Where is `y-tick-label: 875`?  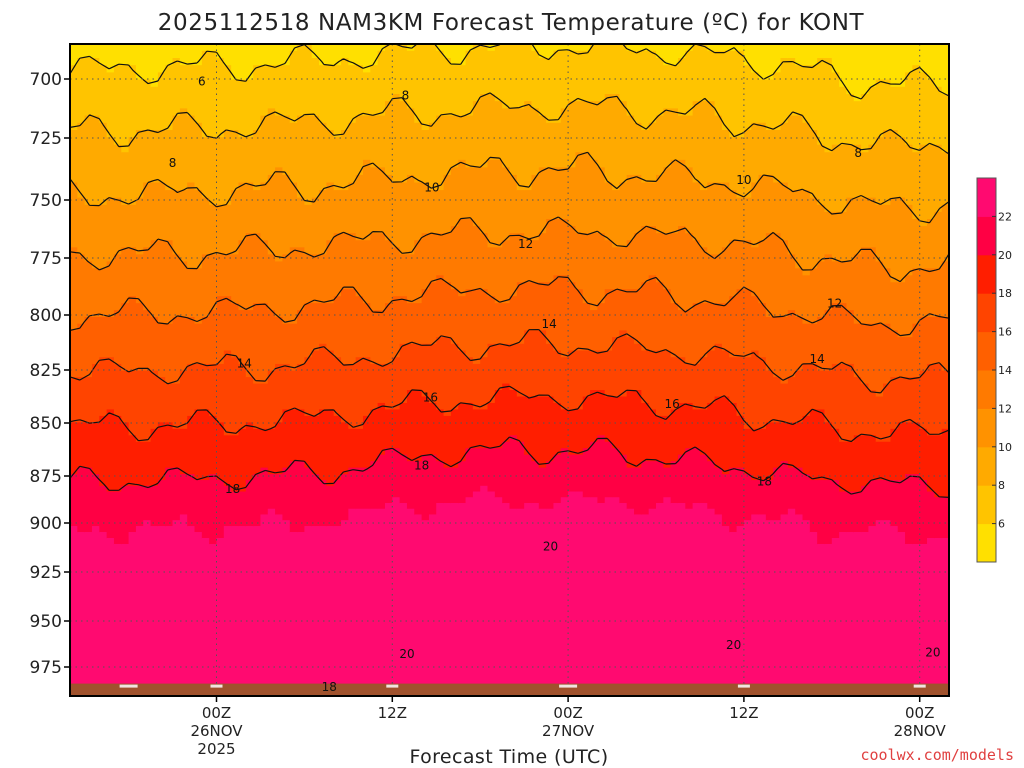 y-tick-label: 875 is located at coordinates (46, 477).